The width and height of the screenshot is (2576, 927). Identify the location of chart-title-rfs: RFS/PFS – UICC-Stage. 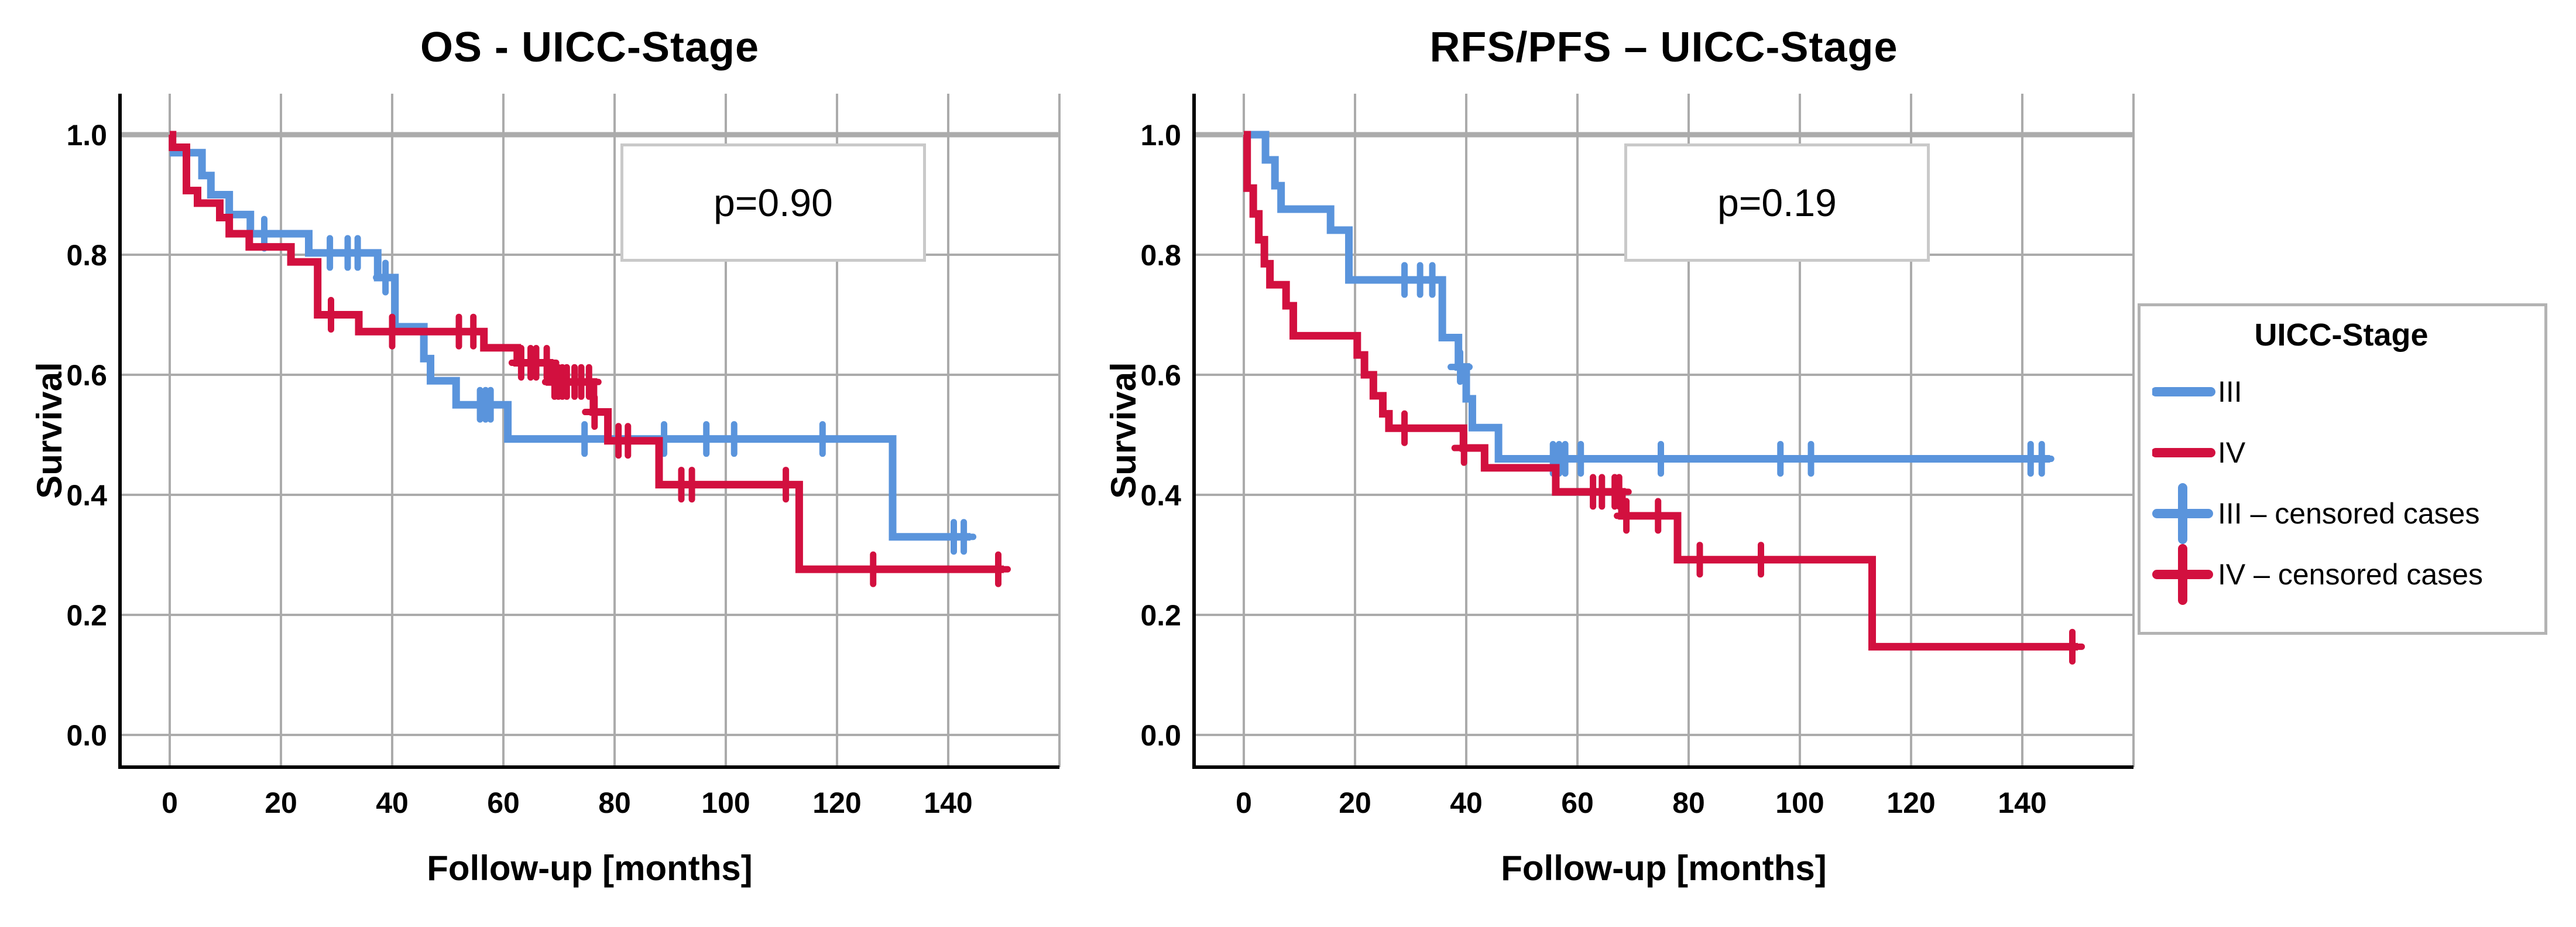
(1664, 48).